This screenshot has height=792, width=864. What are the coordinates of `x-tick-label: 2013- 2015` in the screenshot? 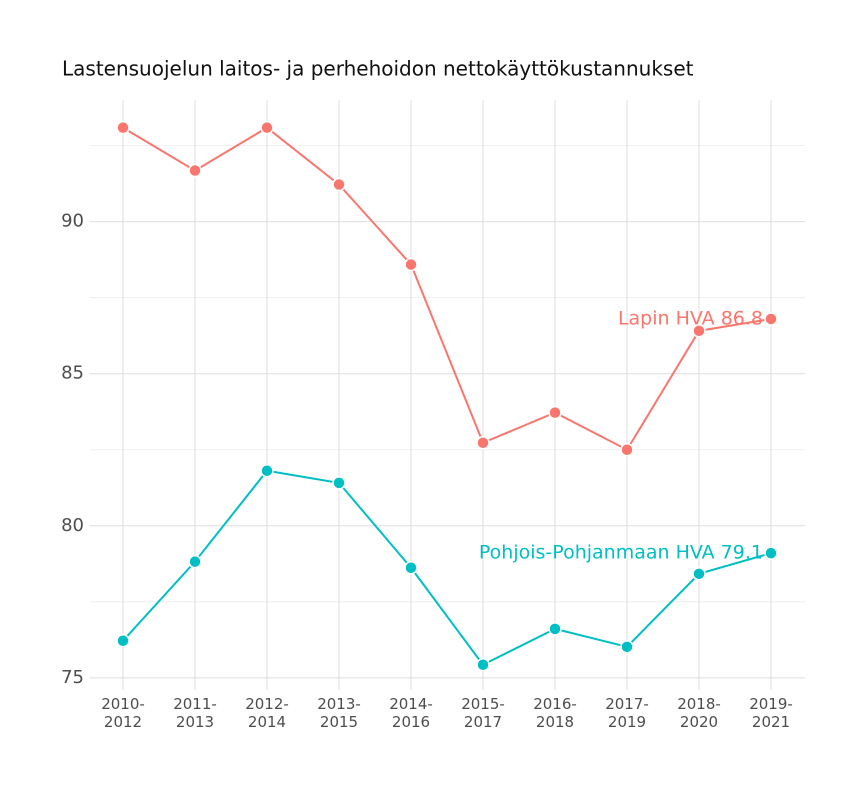 It's located at (339, 713).